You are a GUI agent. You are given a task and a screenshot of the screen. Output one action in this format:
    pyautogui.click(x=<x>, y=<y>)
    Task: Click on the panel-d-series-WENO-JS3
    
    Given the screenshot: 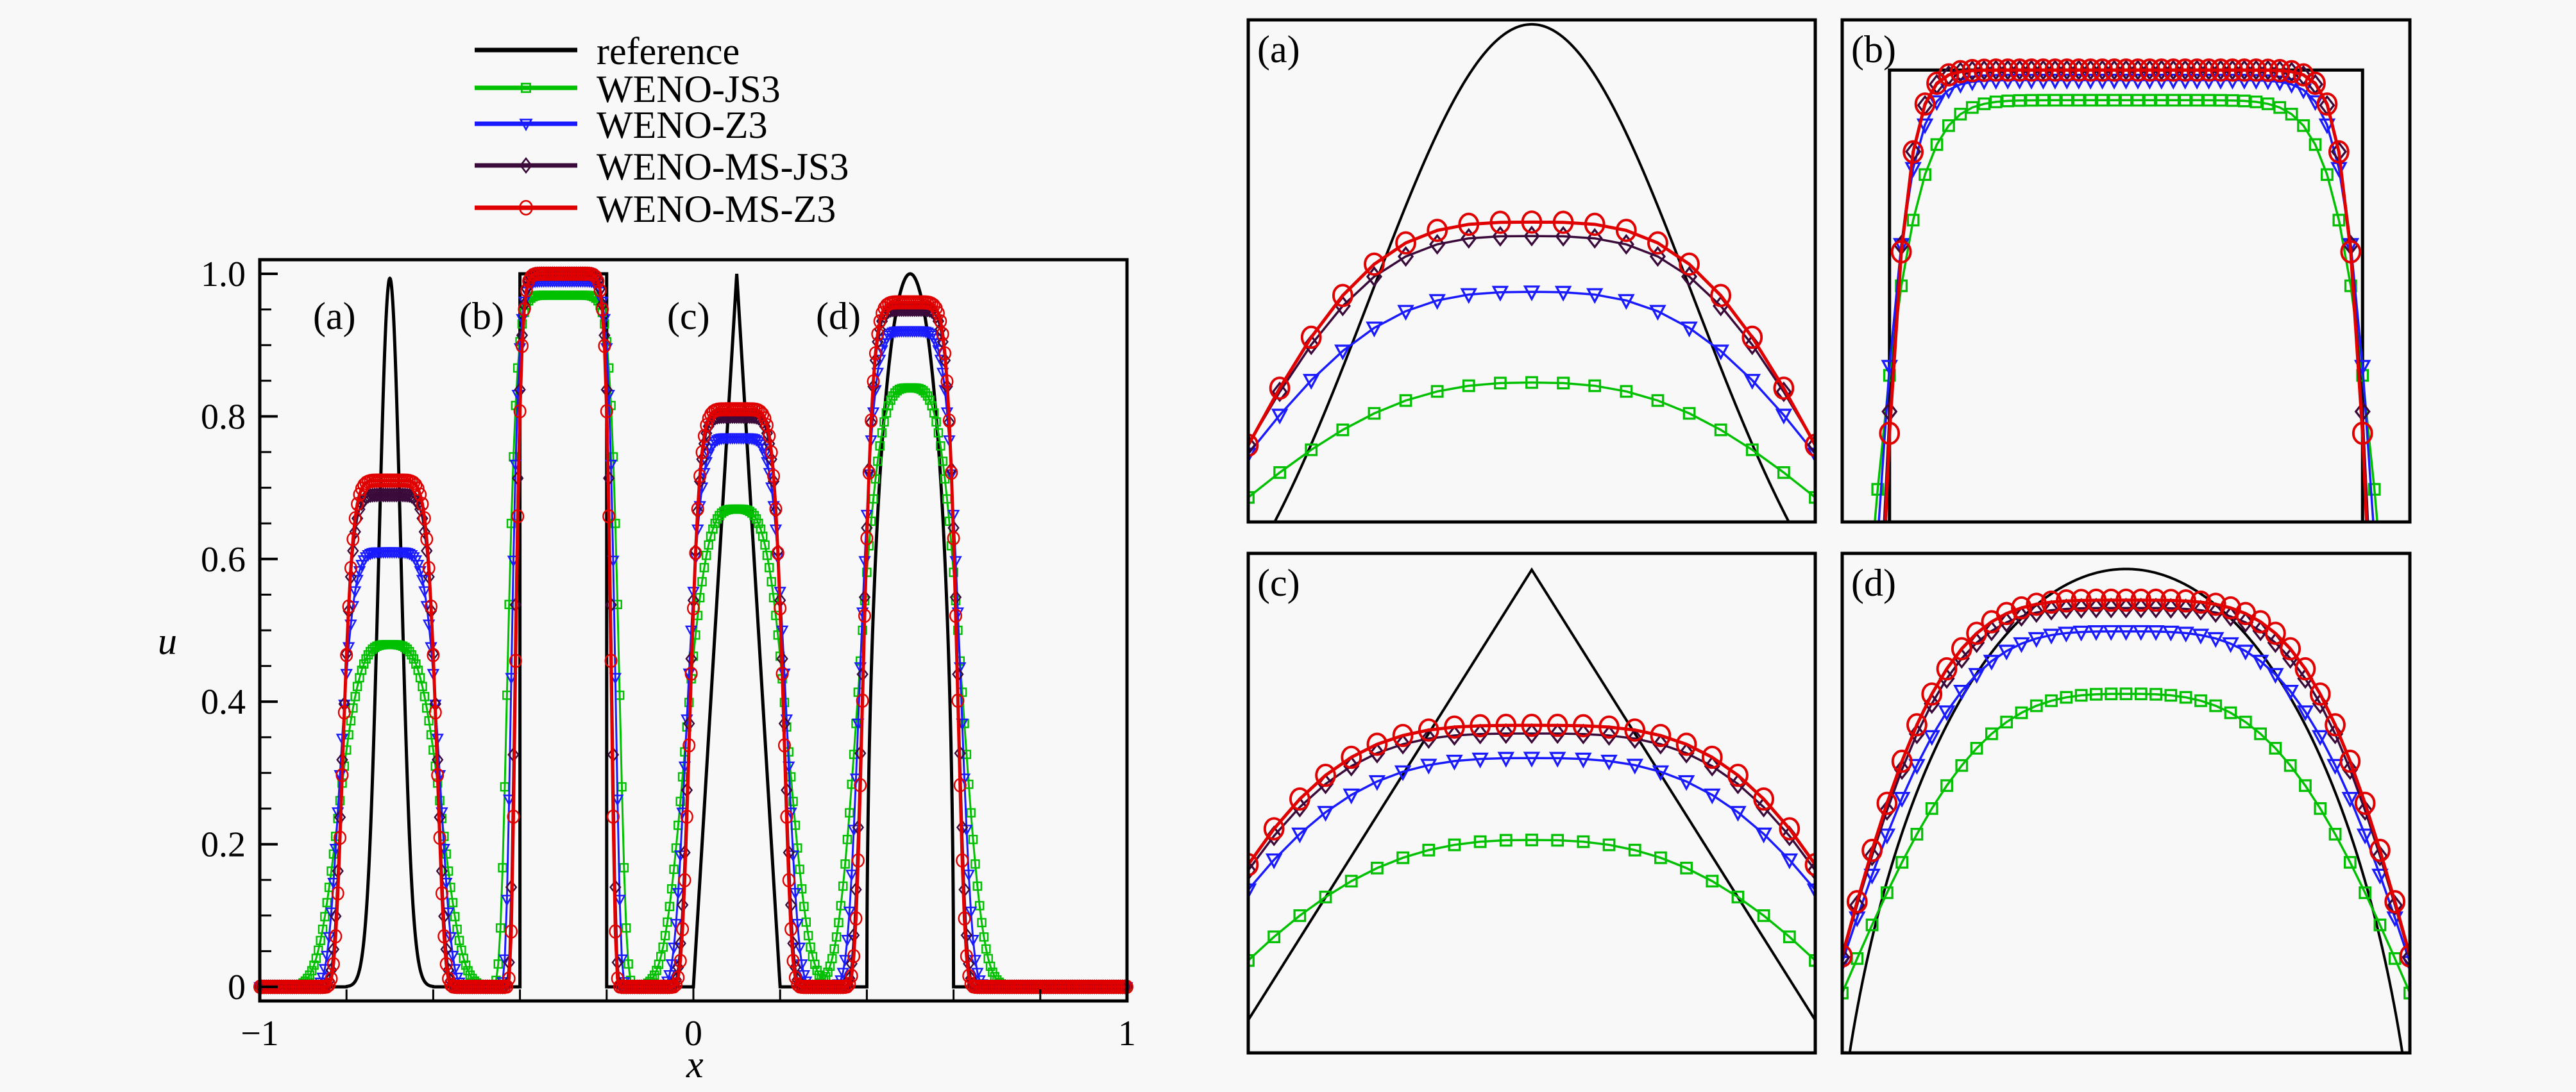 What is the action you would take?
    pyautogui.click(x=2126, y=843)
    